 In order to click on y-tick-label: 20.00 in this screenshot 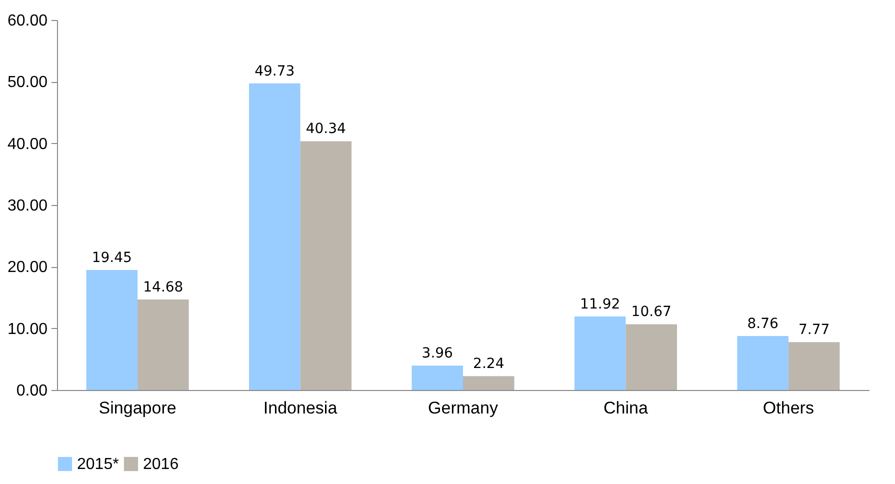, I will do `click(27, 267)`.